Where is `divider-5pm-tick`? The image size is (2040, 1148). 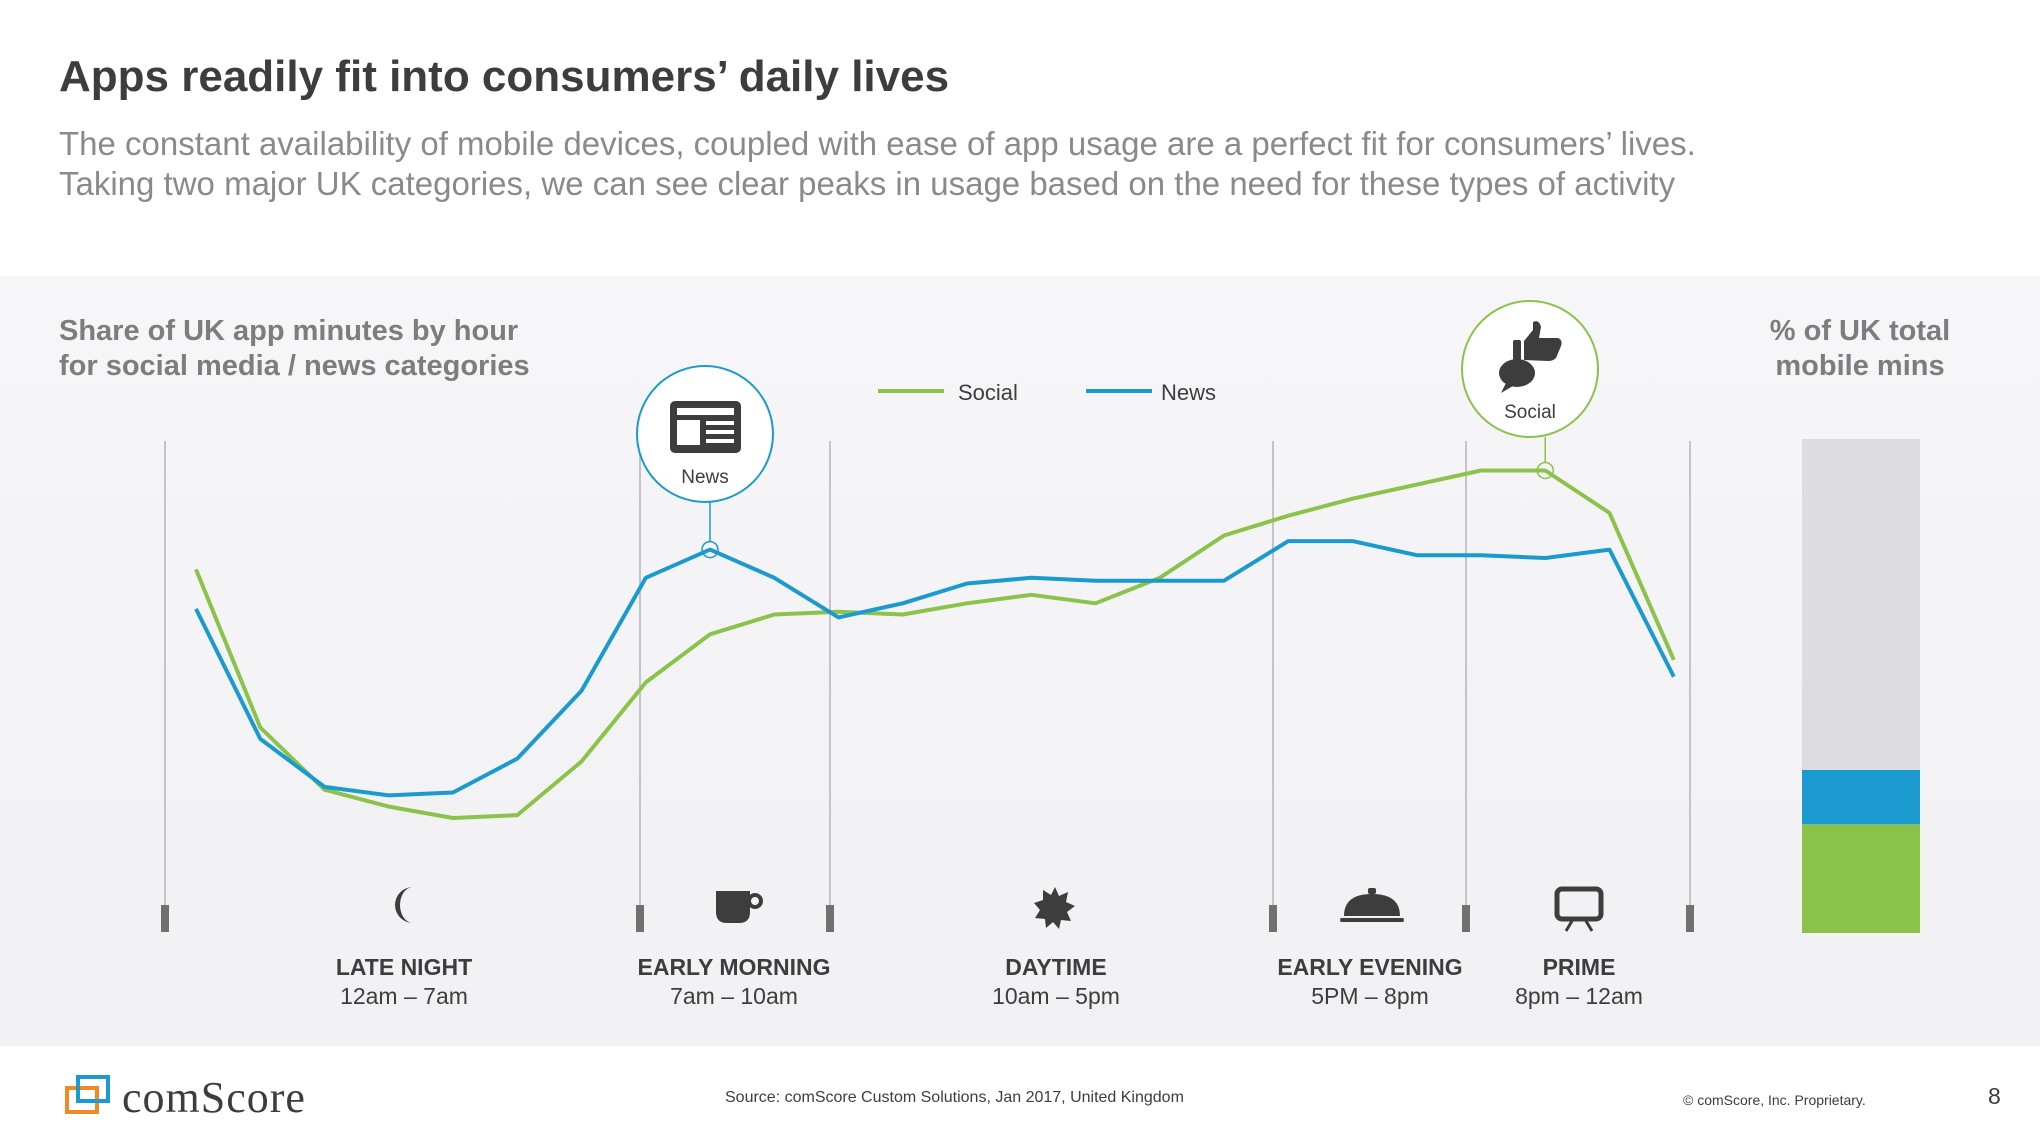
divider-5pm-tick is located at coordinates (1273, 918).